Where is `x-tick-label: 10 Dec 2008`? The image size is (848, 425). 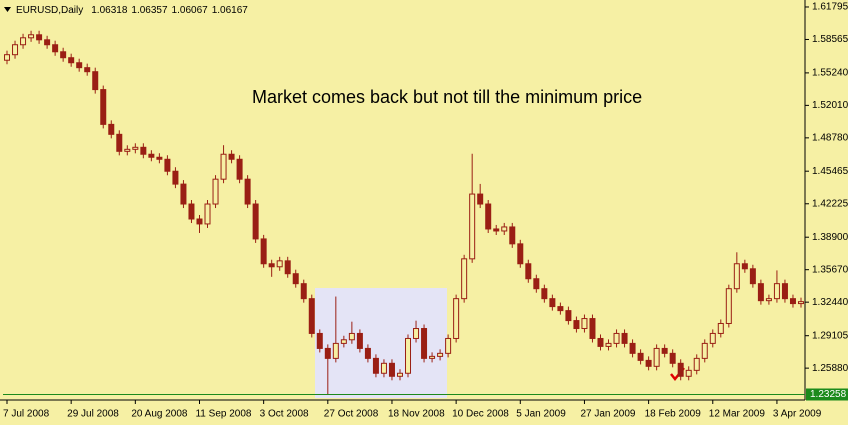
x-tick-label: 10 Dec 2008 is located at coordinates (480, 414).